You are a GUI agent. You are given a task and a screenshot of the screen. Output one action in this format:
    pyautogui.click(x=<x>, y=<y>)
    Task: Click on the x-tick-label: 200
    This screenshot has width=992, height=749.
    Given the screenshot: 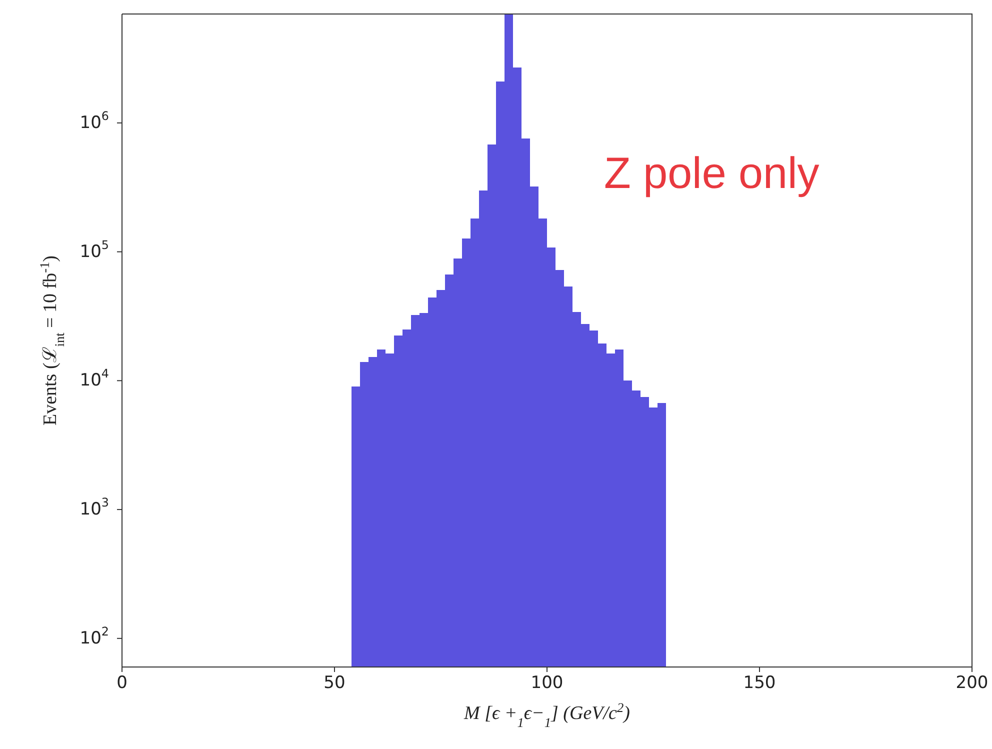 What is the action you would take?
    pyautogui.click(x=972, y=683)
    